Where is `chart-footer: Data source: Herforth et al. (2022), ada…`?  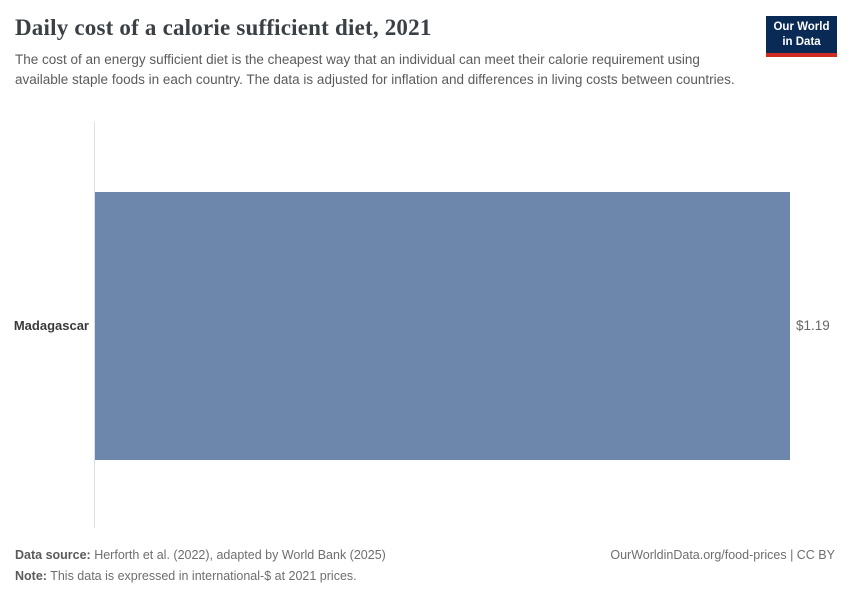
chart-footer: Data source: Herforth et al. (2022), ada… is located at coordinates (425, 566).